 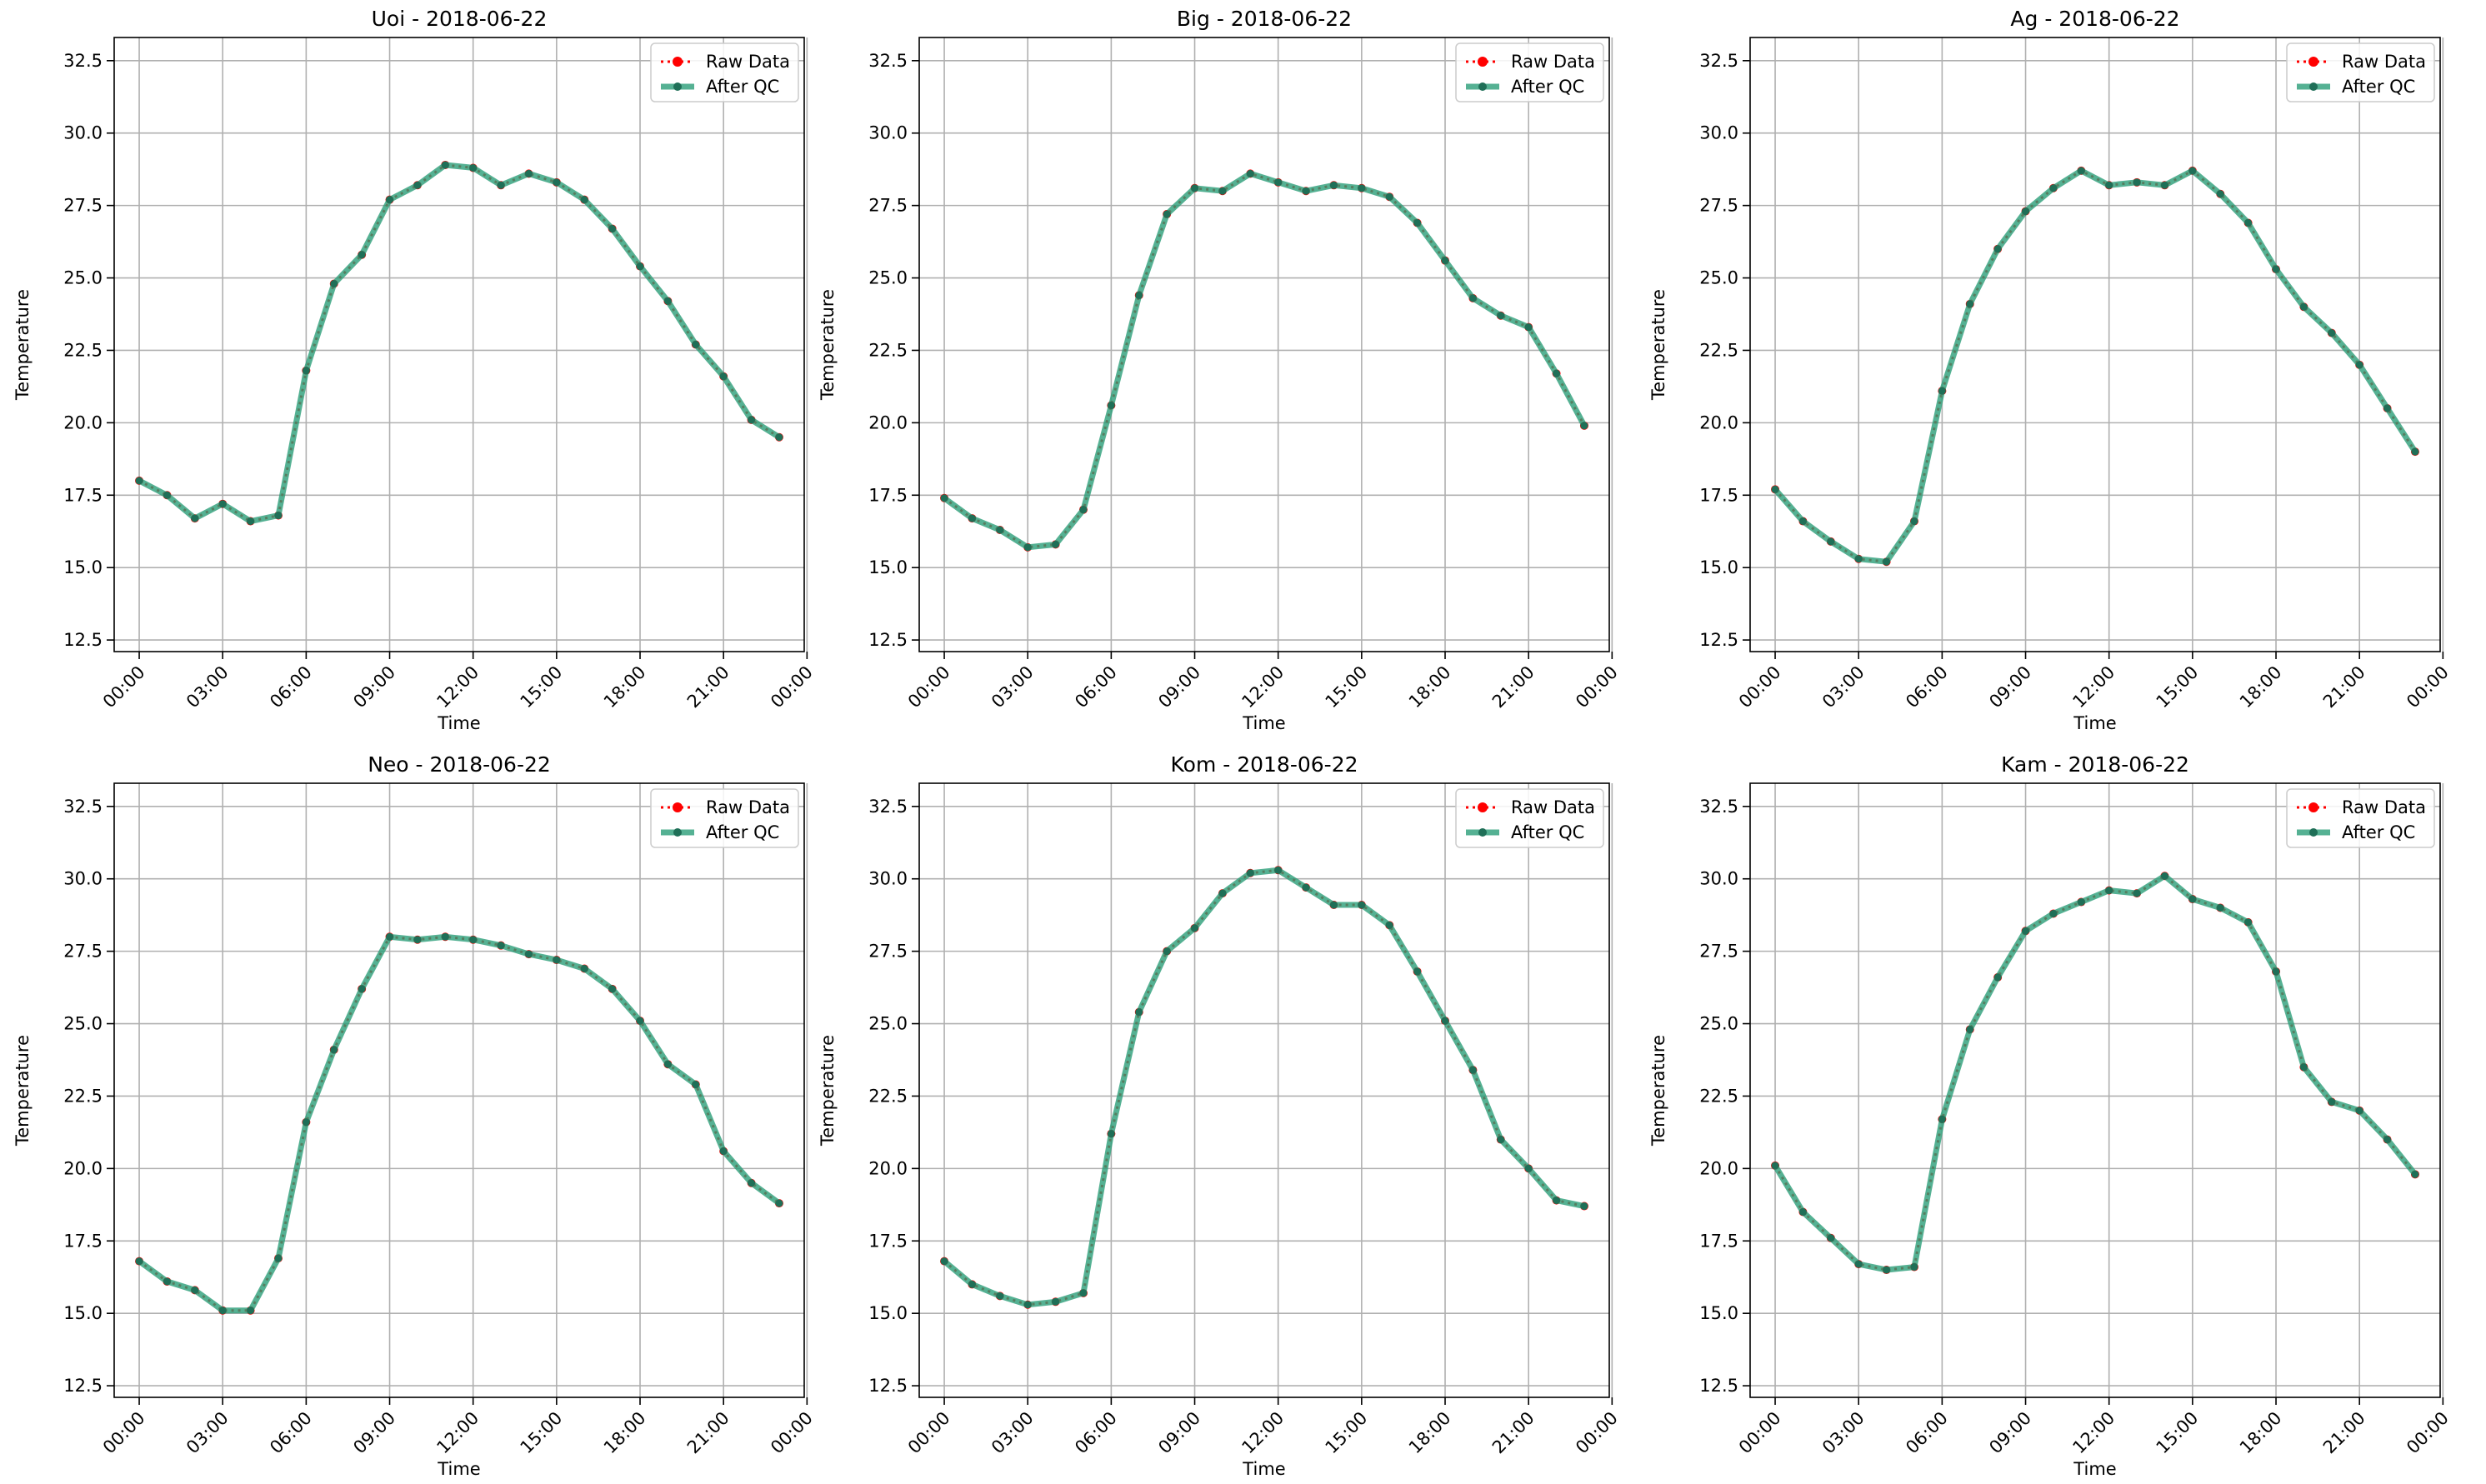 What do you see at coordinates (2261, 687) in the screenshot?
I see `x-tick-label: 18:00` at bounding box center [2261, 687].